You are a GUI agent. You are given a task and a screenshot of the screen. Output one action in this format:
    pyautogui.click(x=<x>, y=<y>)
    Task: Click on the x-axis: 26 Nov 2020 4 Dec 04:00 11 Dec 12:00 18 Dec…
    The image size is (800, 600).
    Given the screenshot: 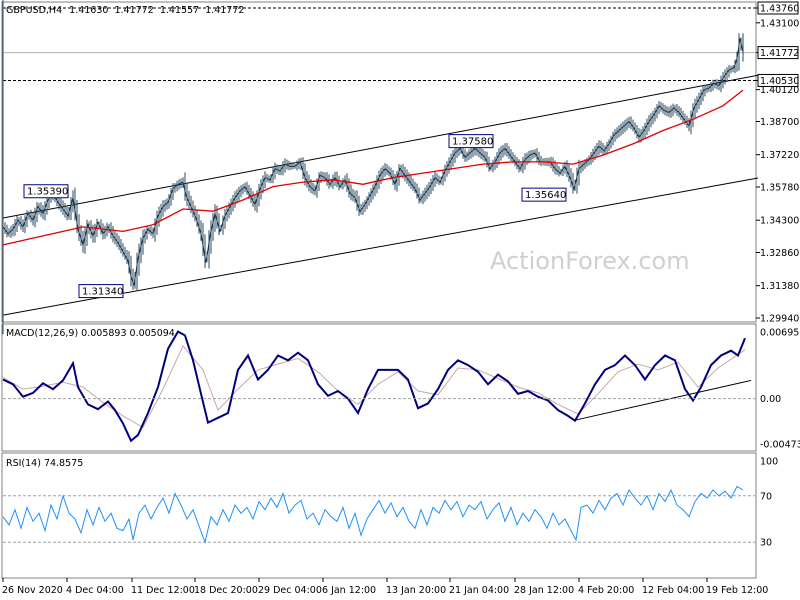 What is the action you would take?
    pyautogui.click(x=385, y=587)
    